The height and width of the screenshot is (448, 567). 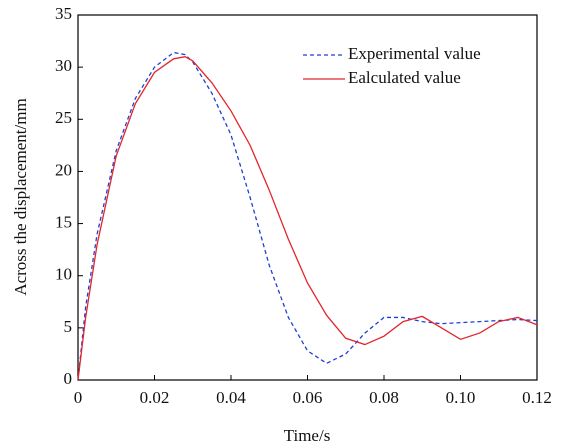 I want to click on x-tick-label: 0.10, so click(x=461, y=397).